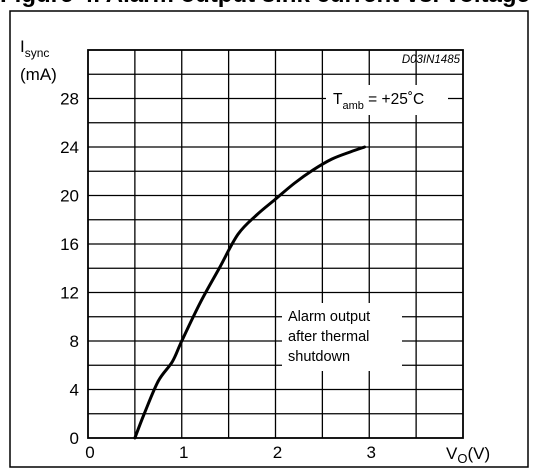 Image resolution: width=539 pixels, height=473 pixels. Describe the element at coordinates (69, 196) in the screenshot. I see `y-tick-label: 20` at that location.